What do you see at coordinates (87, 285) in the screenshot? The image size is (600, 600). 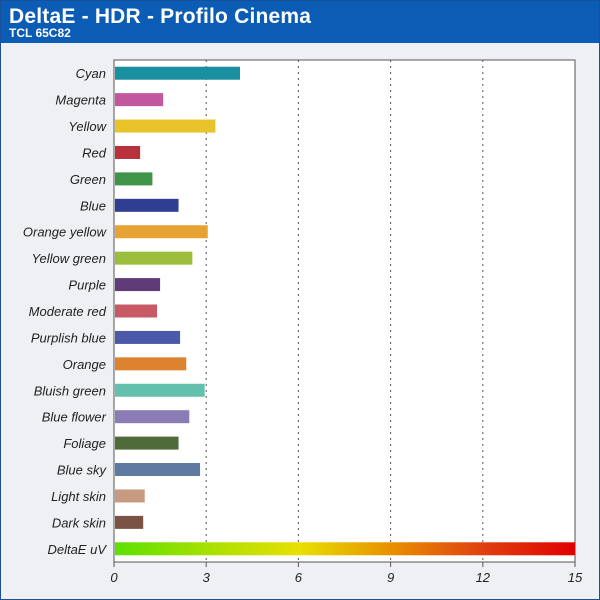 I see `category-label: Purple` at bounding box center [87, 285].